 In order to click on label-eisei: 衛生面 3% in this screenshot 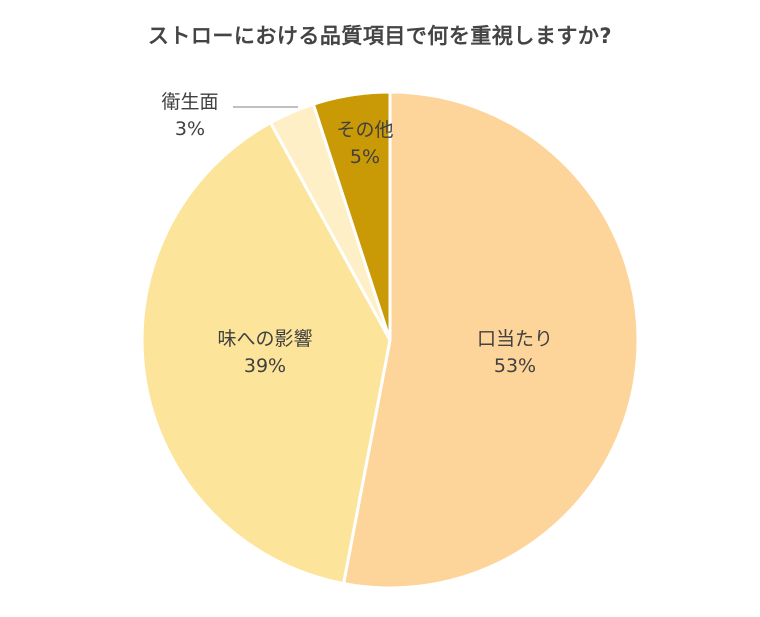, I will do `click(190, 116)`.